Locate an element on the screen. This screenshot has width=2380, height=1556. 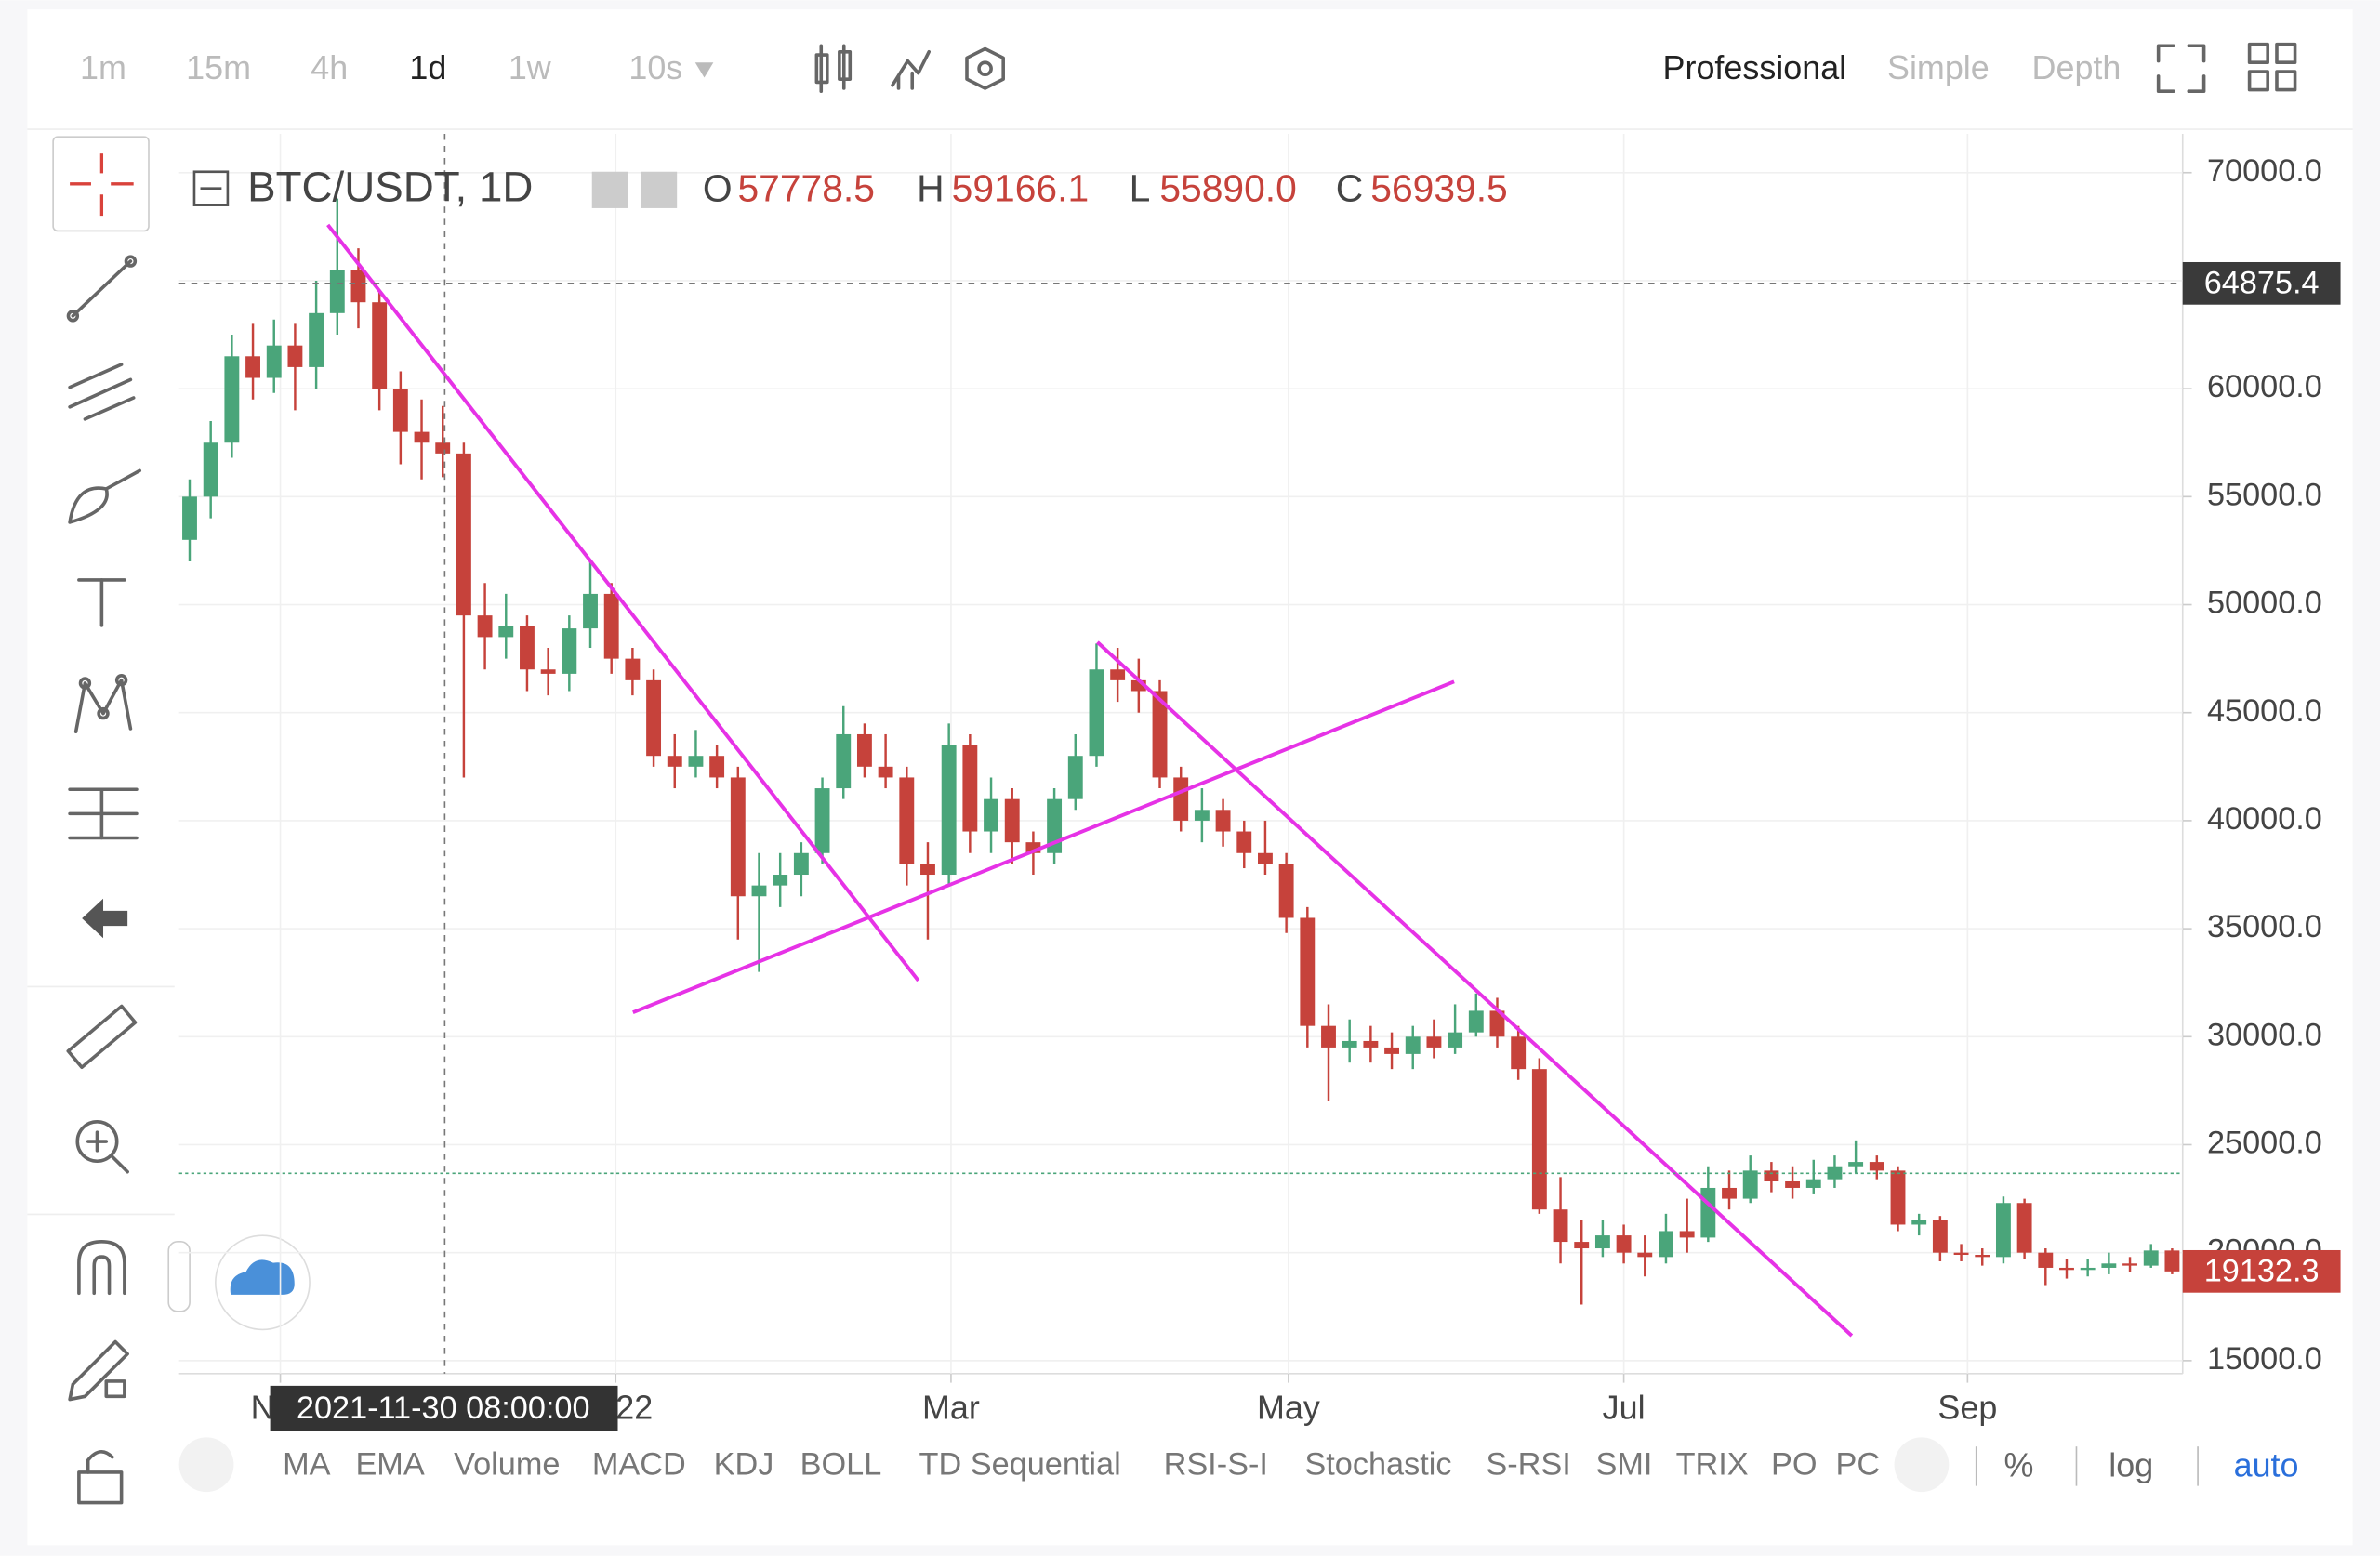
low-label: L is located at coordinates (1140, 188).